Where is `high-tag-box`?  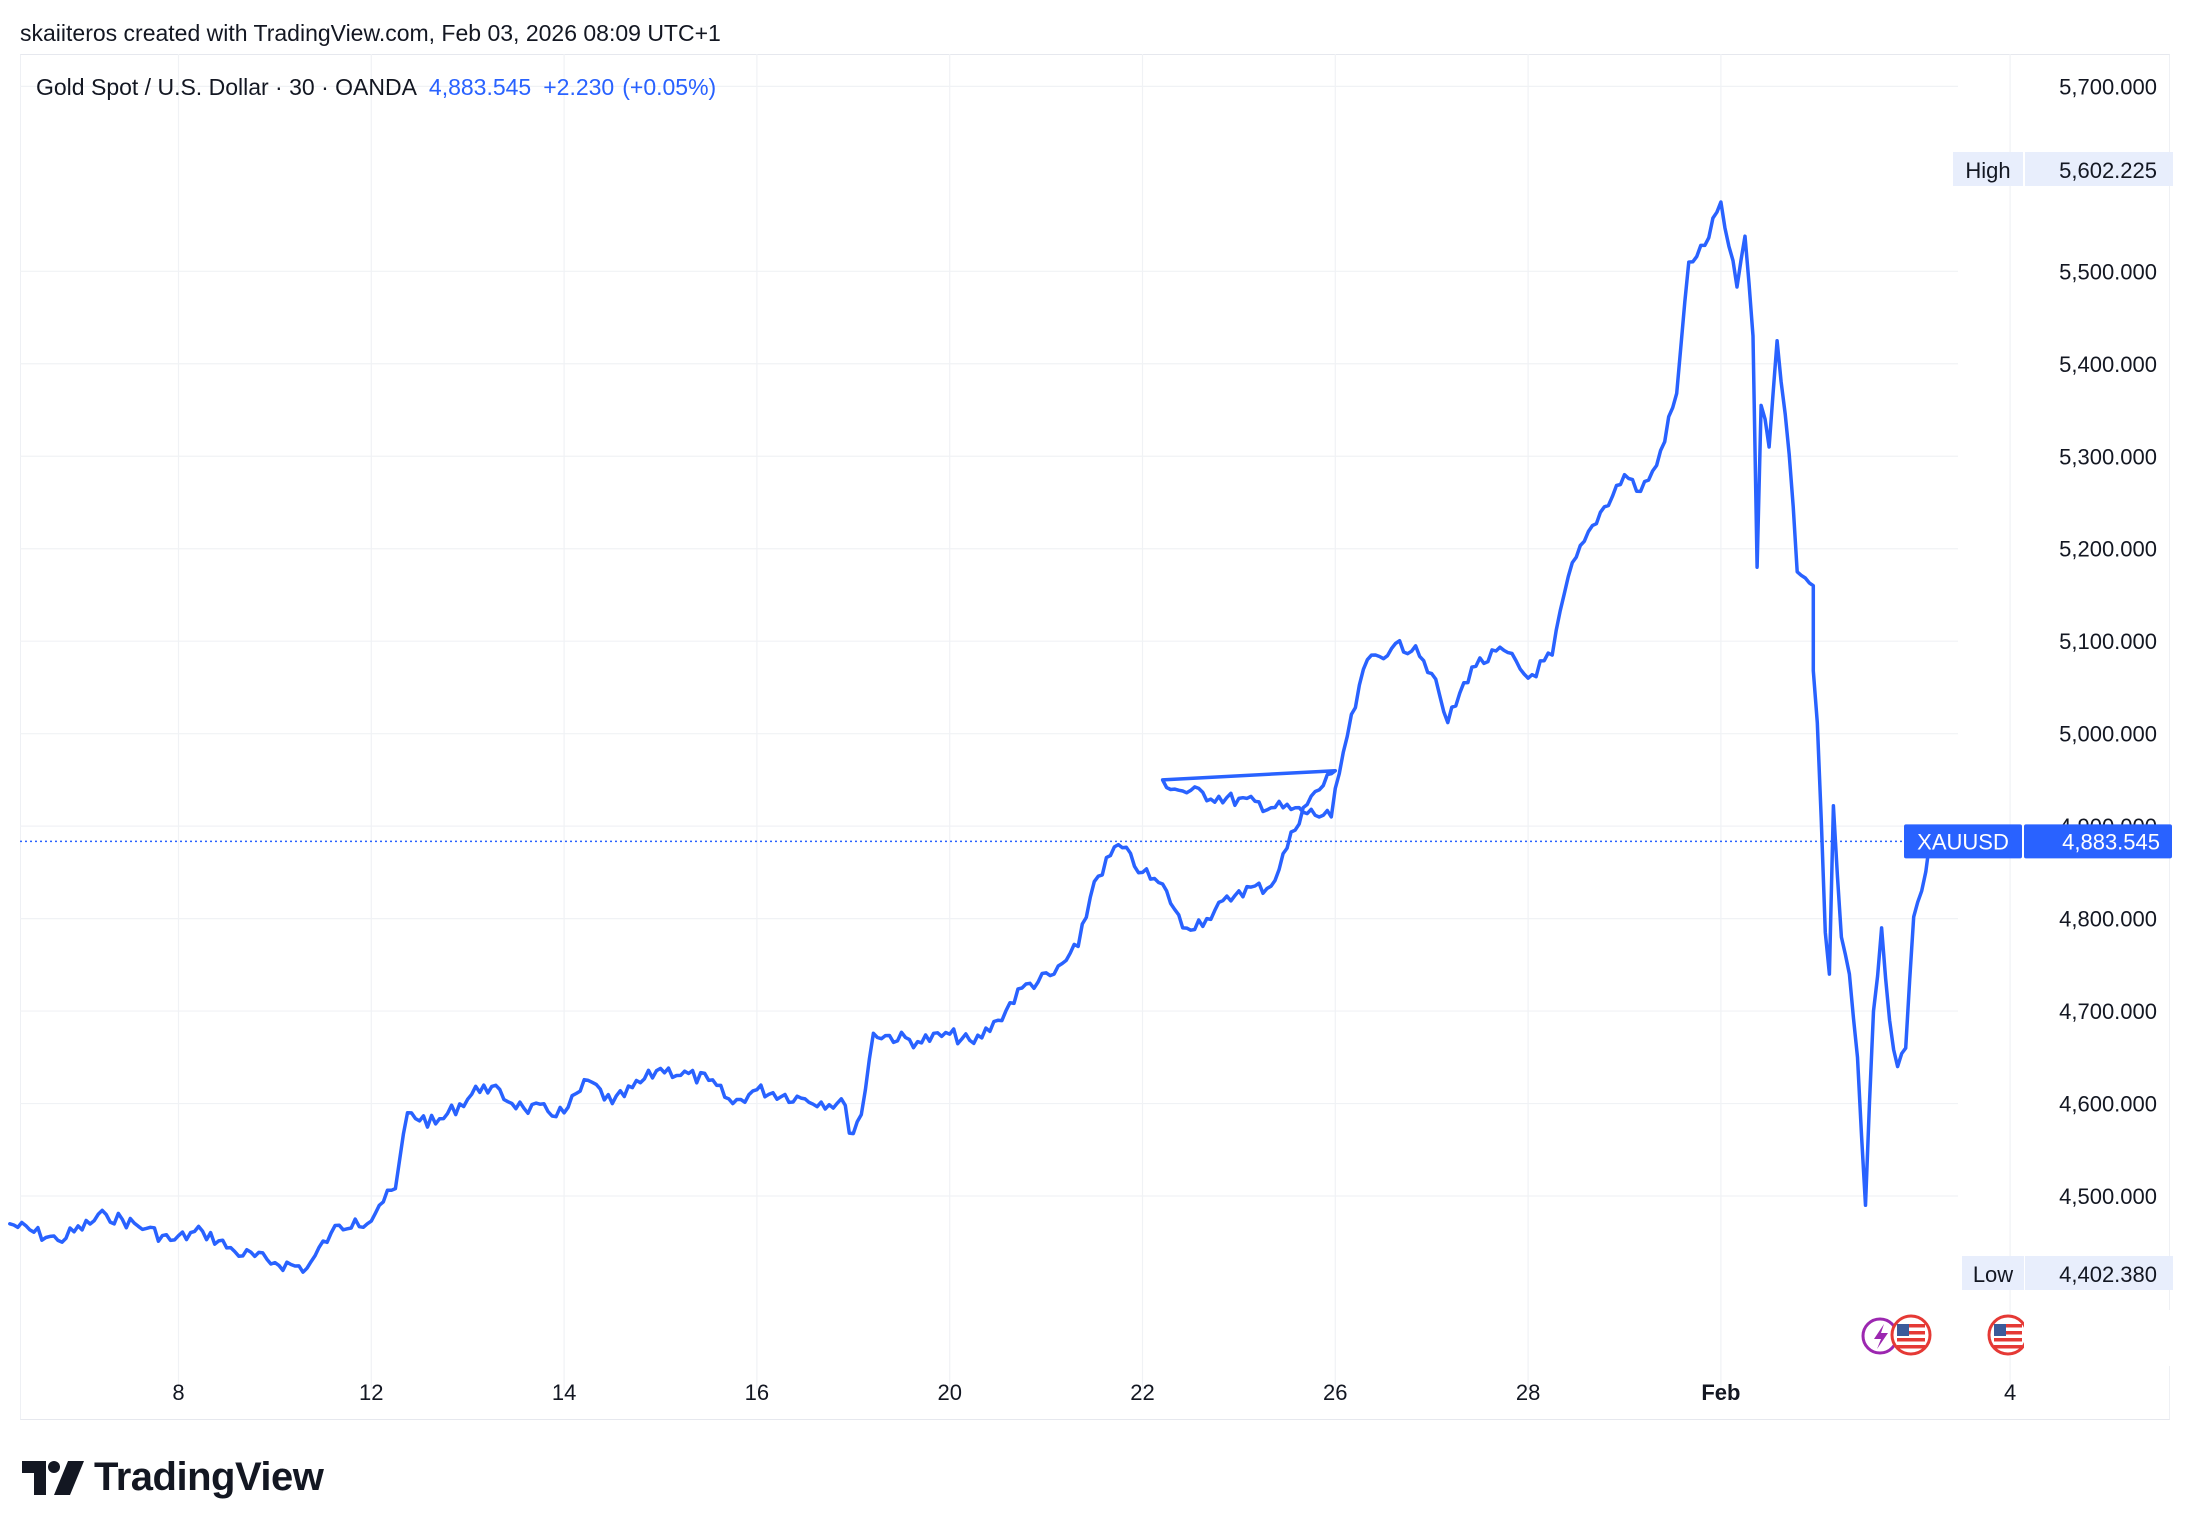 high-tag-box is located at coordinates (1988, 169).